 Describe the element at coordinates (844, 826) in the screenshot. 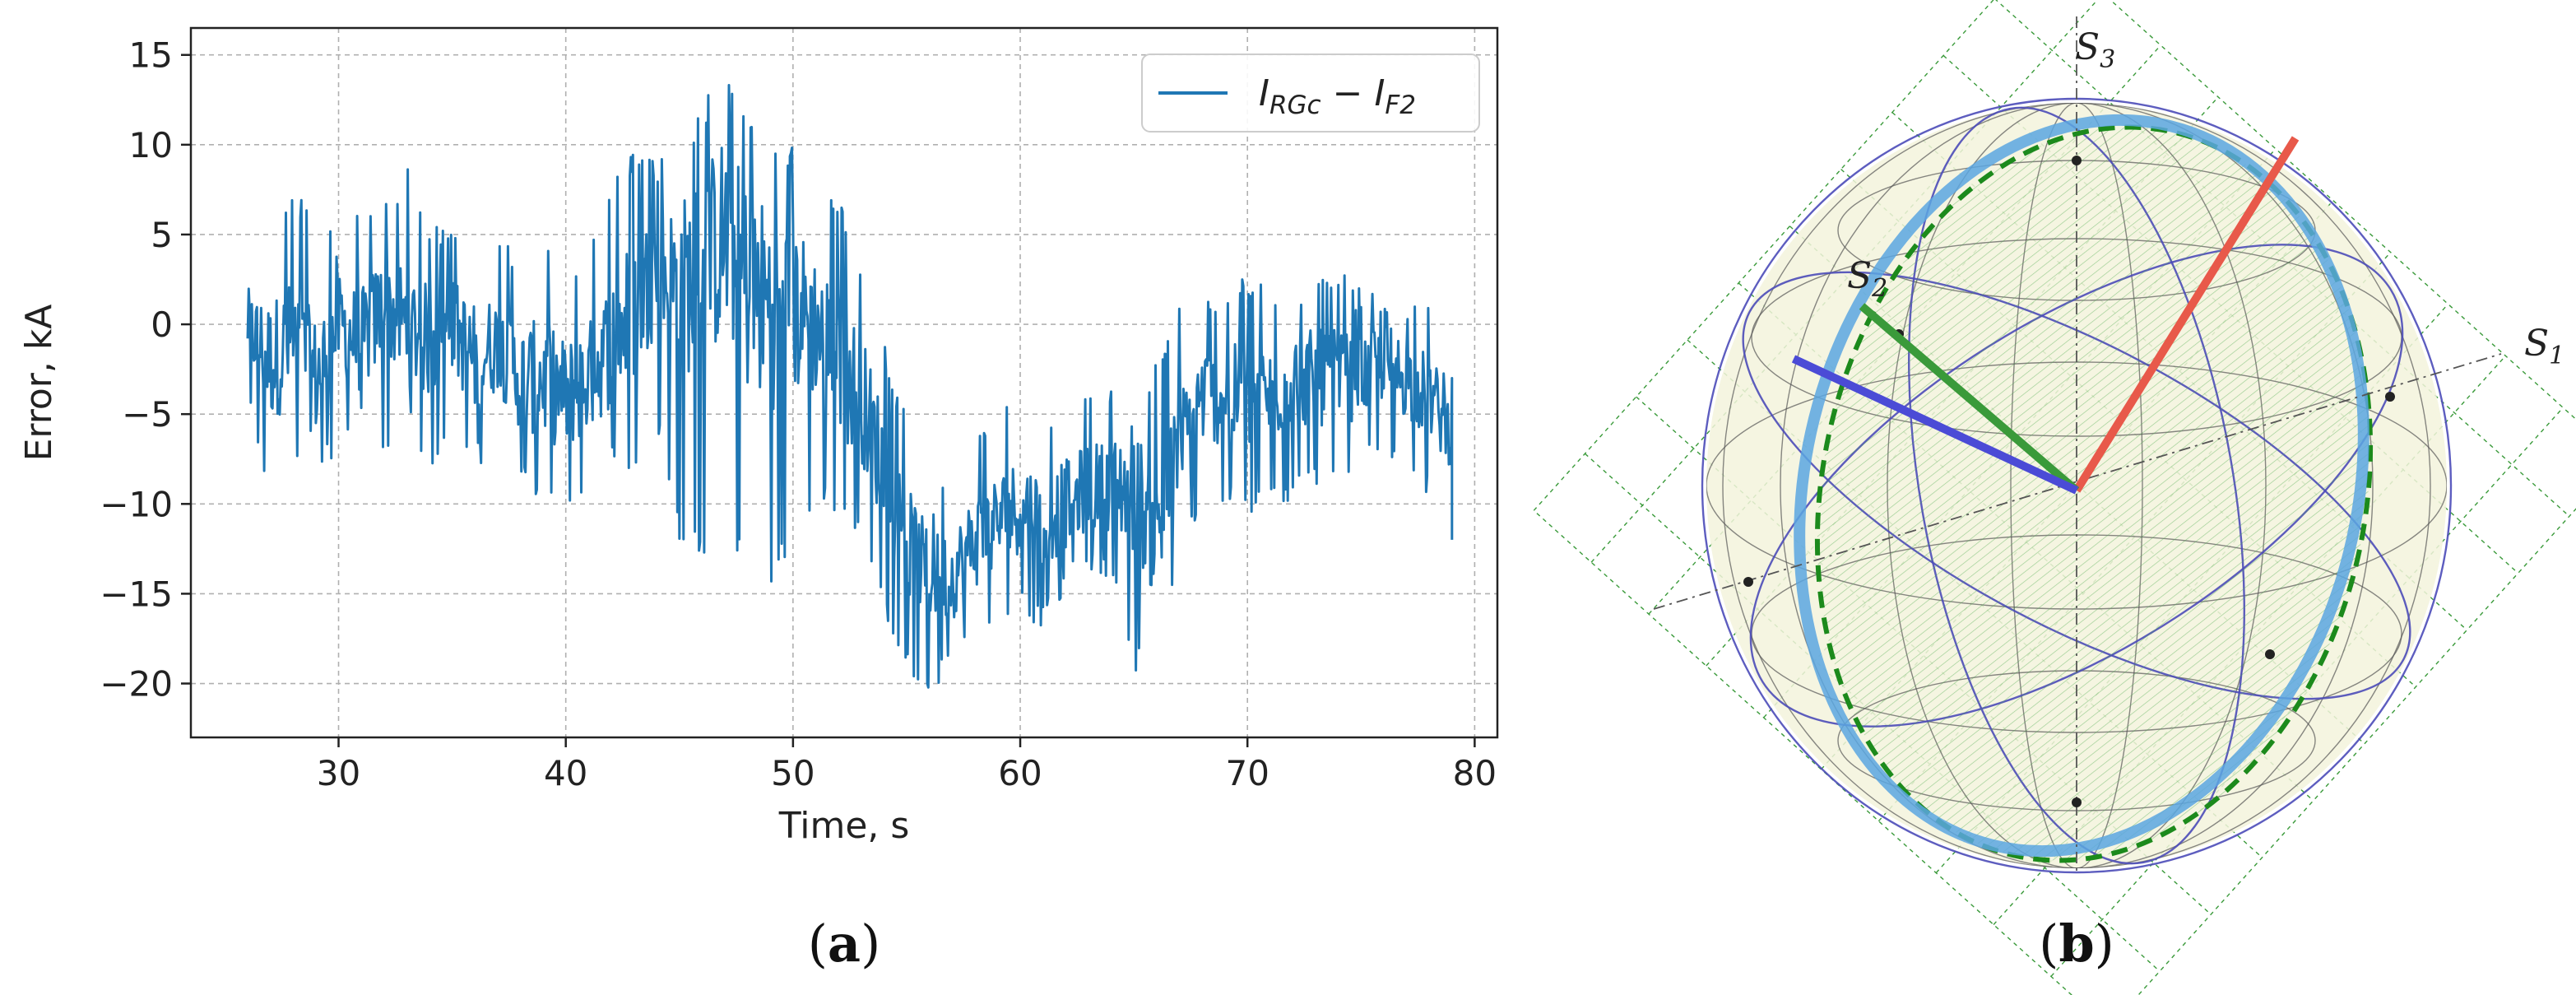

I see `x-axis-label: Time, s` at that location.